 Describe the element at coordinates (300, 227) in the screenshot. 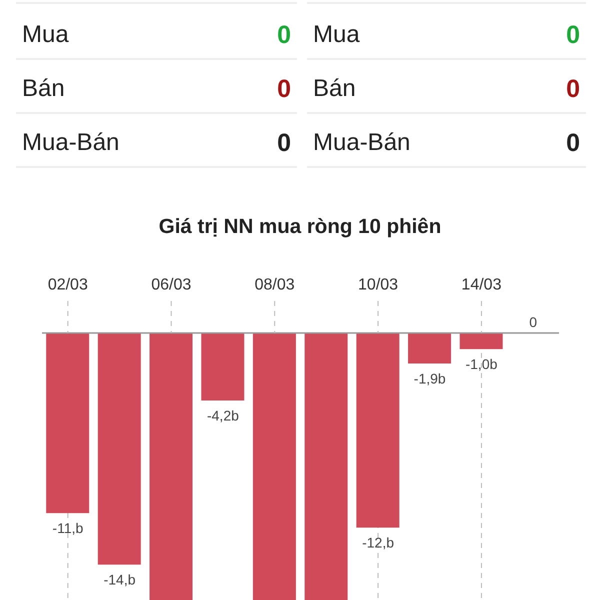

I see `chart-title: Giá trị NN mua ròng 10 phiên` at that location.